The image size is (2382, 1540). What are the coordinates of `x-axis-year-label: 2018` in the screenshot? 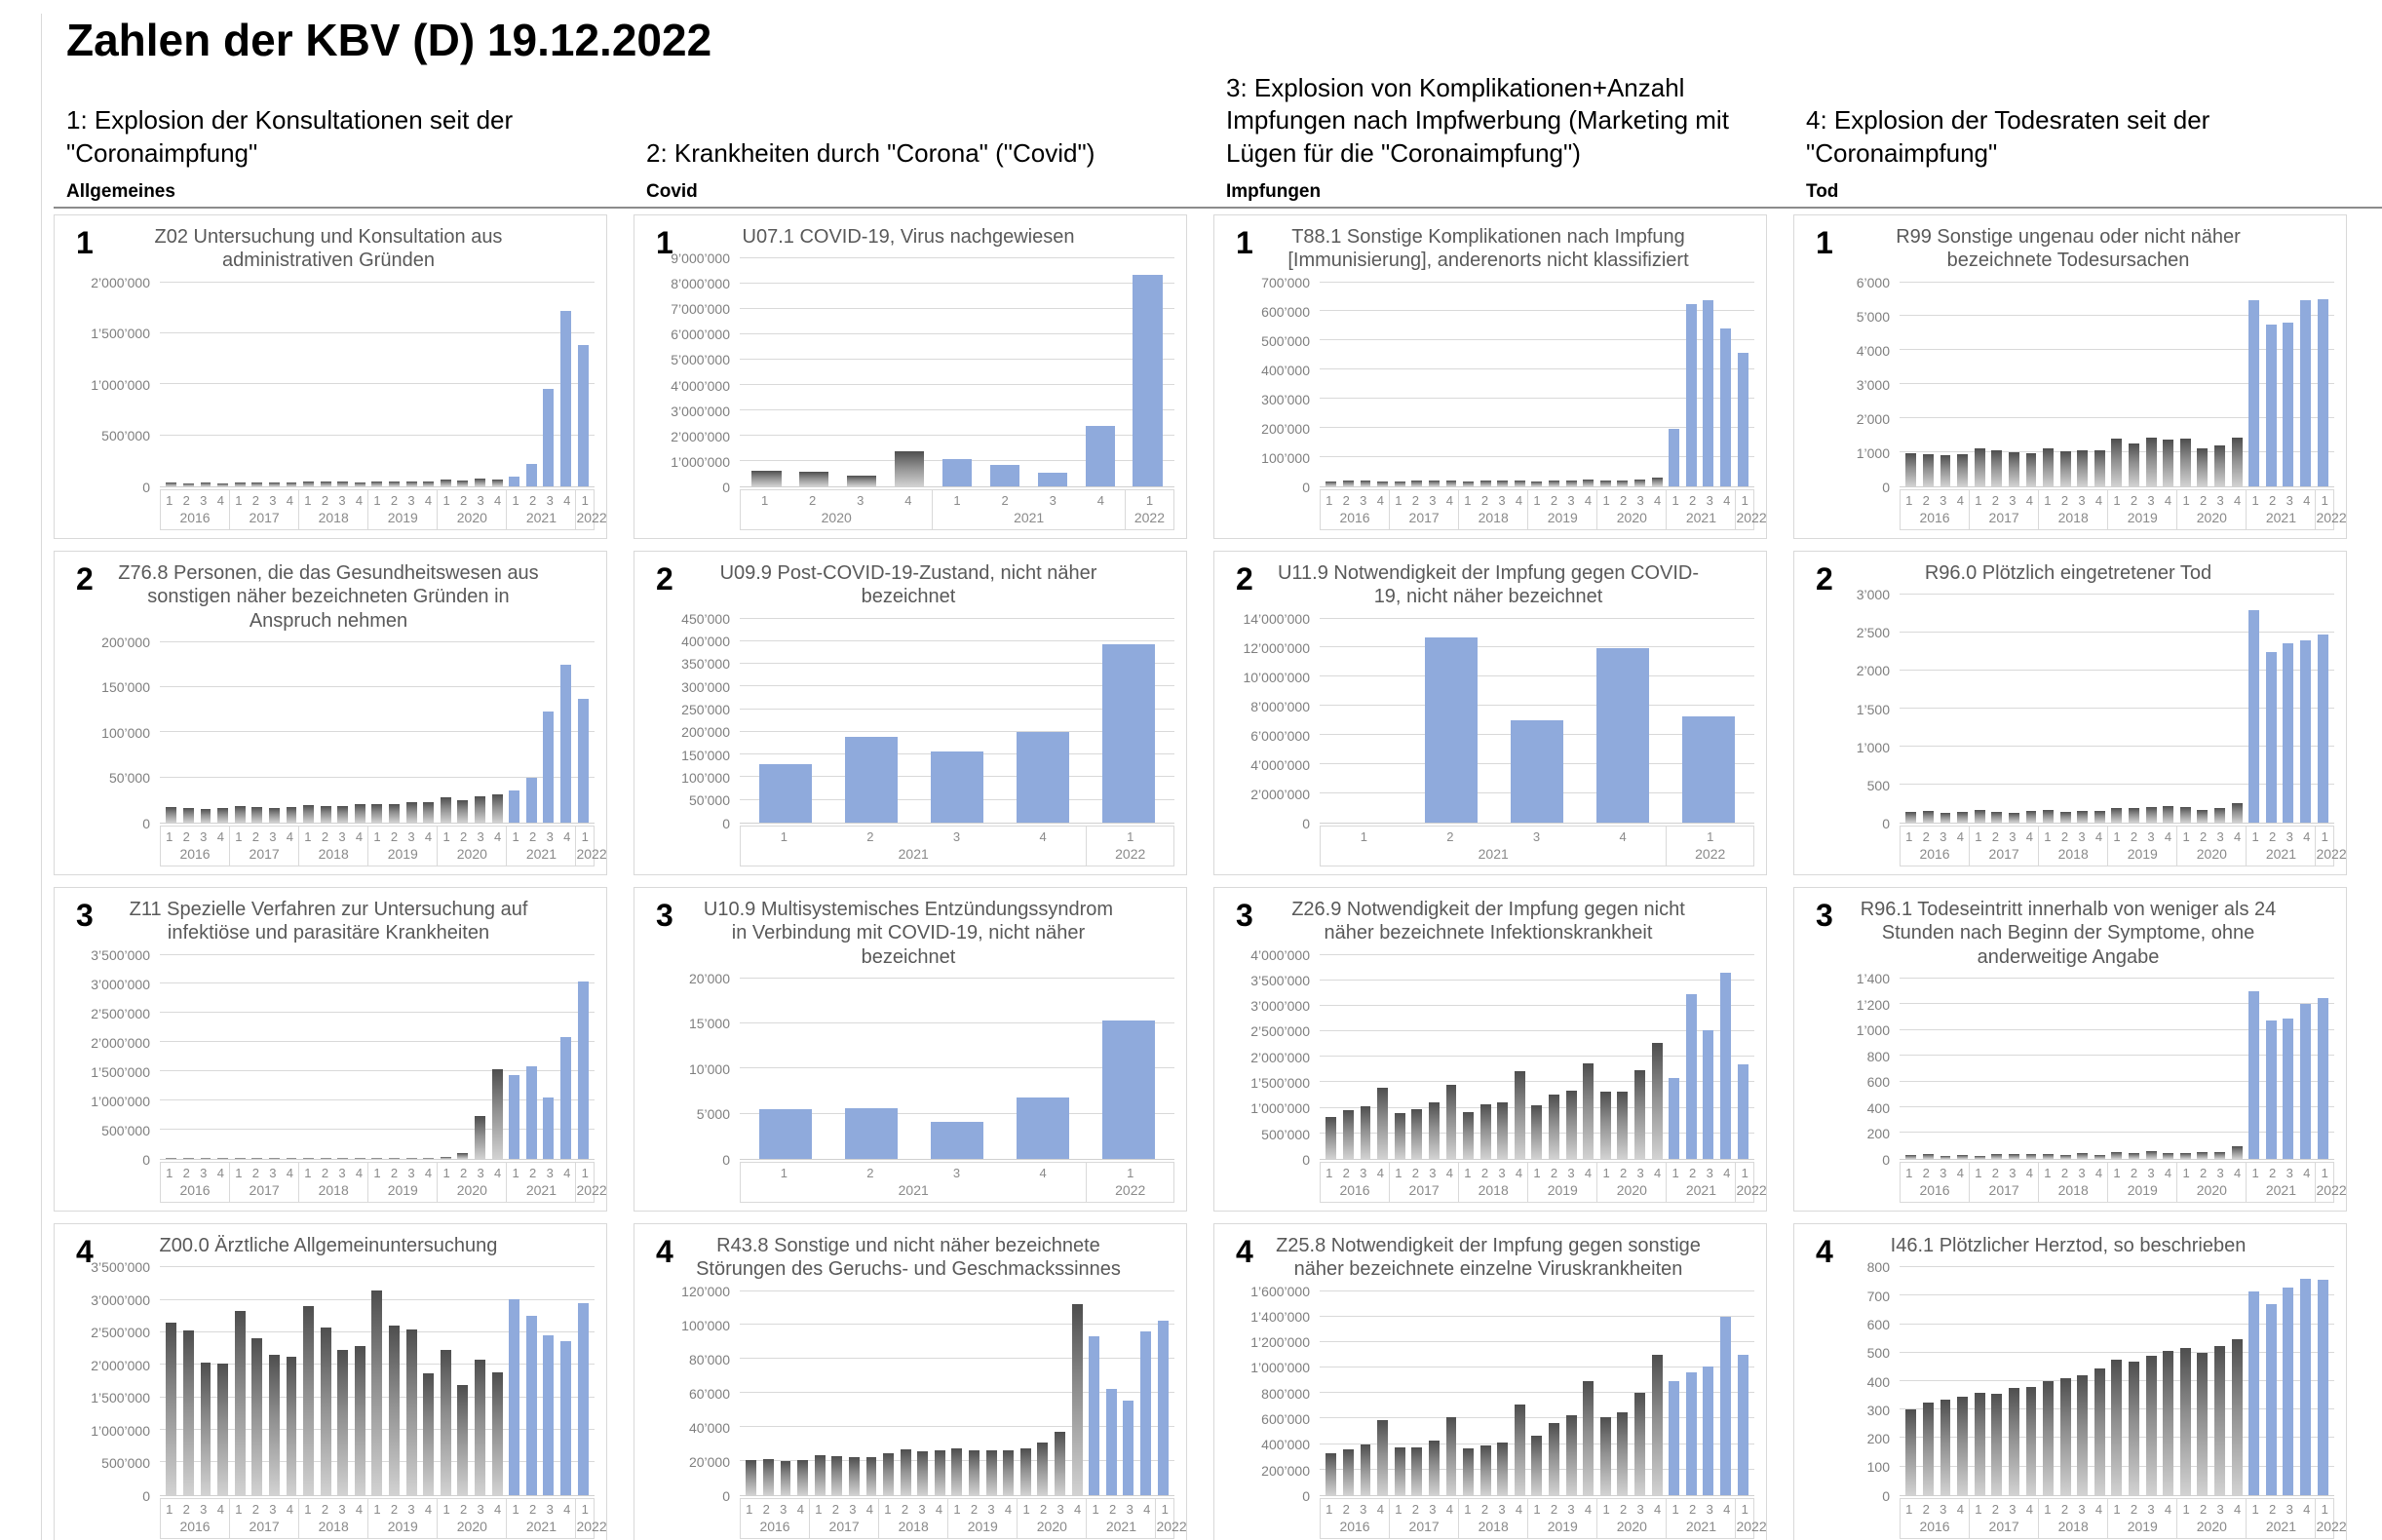 It's located at (2073, 1526).